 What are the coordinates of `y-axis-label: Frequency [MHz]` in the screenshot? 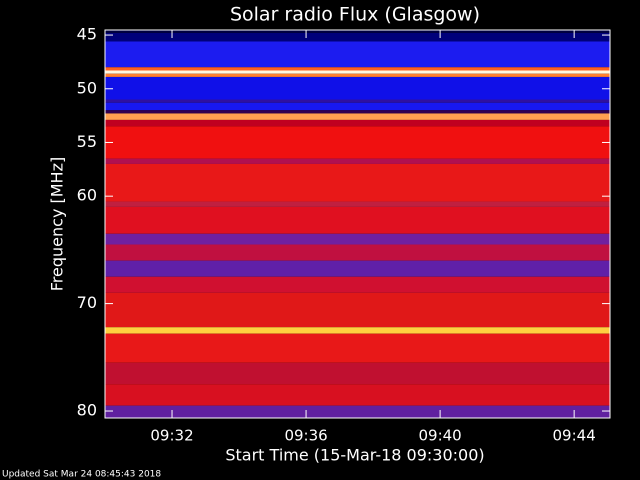 It's located at (57, 224).